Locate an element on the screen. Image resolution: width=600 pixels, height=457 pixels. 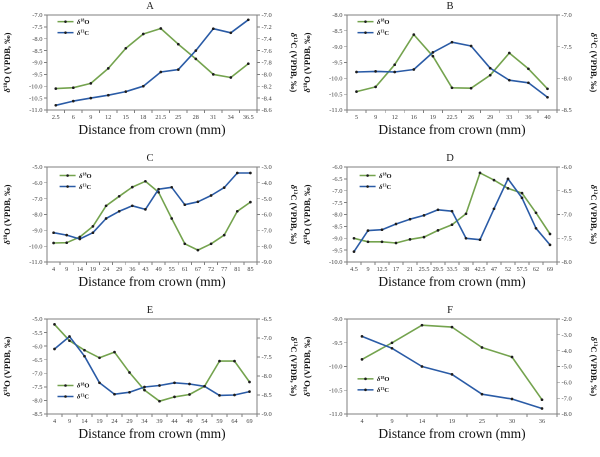
right-tick-label: -8.0 is located at coordinates (267, 246).